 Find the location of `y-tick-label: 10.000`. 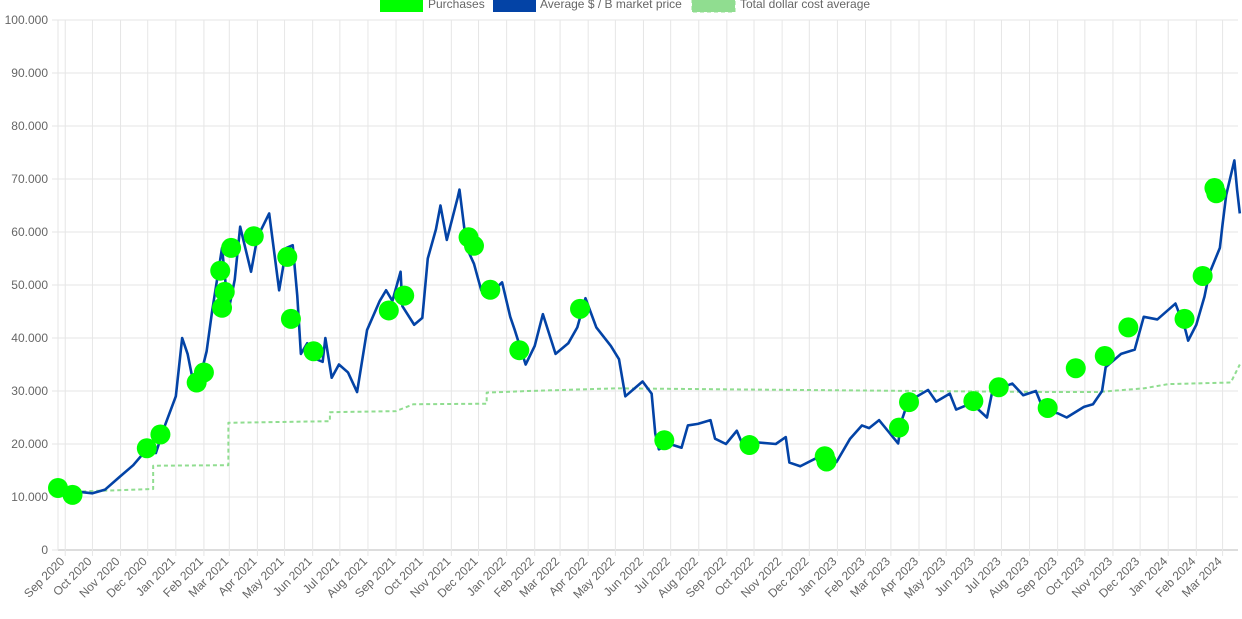

y-tick-label: 10.000 is located at coordinates (29, 497).